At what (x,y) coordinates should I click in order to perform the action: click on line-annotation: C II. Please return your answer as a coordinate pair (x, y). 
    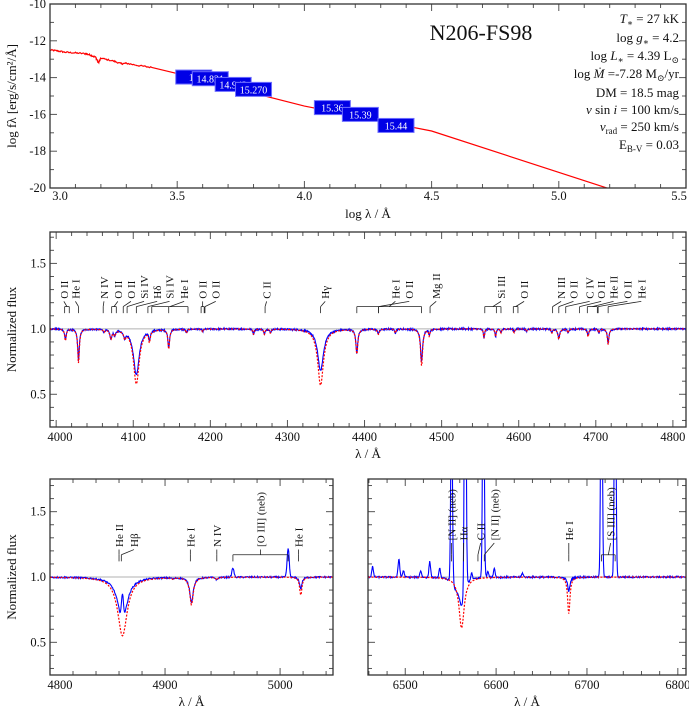
    Looking at the image, I should click on (268, 297).